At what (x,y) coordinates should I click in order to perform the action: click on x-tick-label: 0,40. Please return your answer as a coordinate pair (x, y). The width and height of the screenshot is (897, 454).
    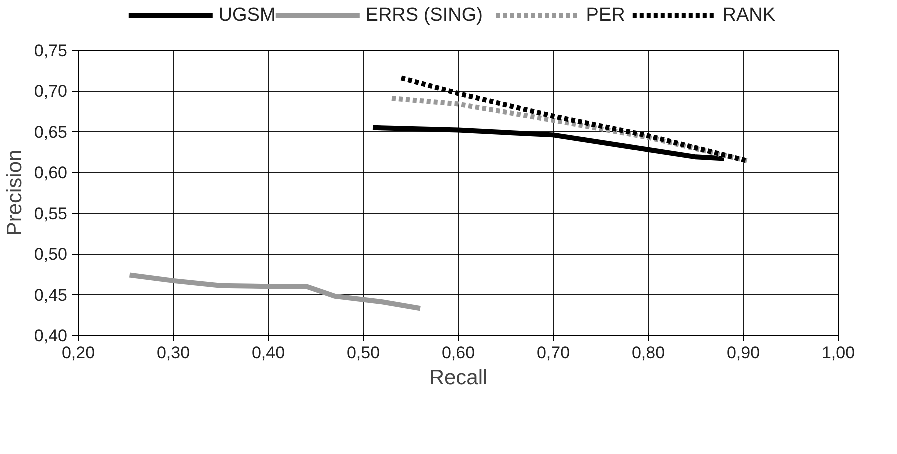
    Looking at the image, I should click on (269, 353).